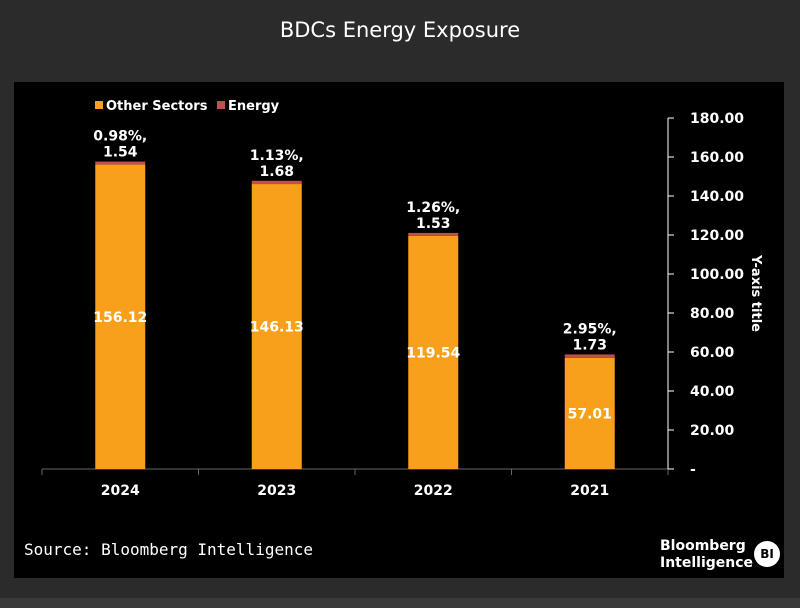 The image size is (800, 608). I want to click on brand-logo-text: Bloomberg Intelligence, so click(707, 555).